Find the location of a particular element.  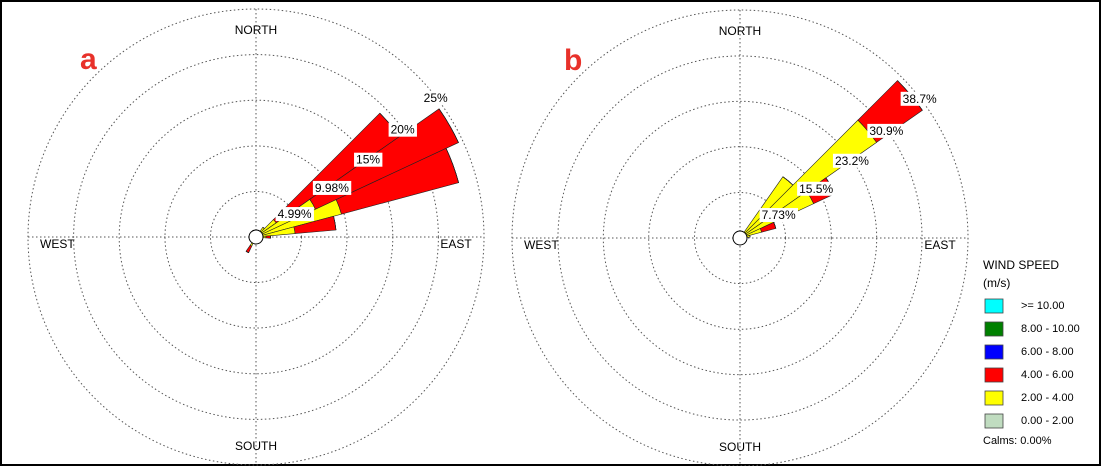

calms-label: Calms: 0.00% is located at coordinates (1017, 441).